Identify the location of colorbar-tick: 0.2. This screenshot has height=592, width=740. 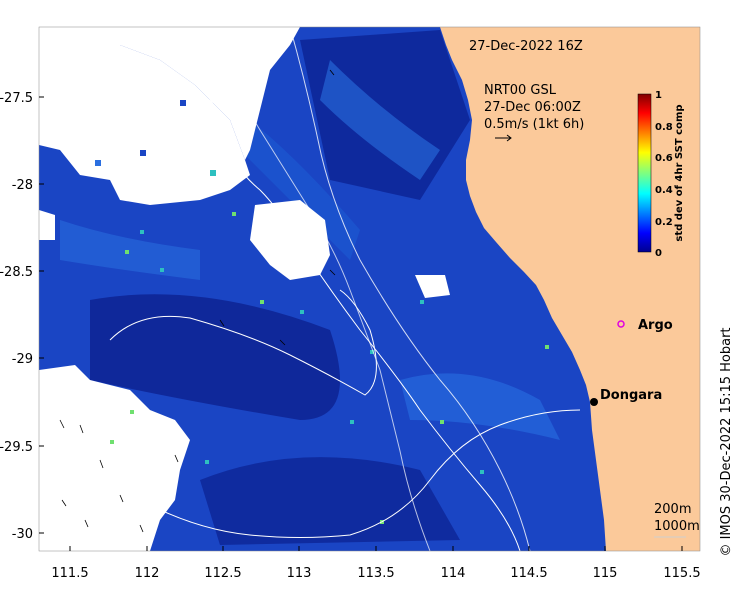
(664, 222).